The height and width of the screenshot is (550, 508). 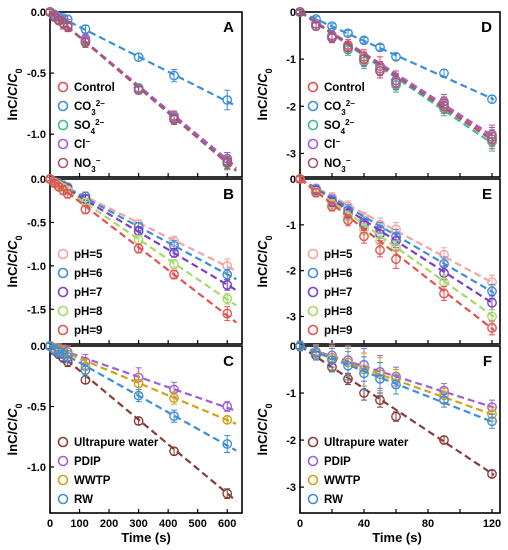 What do you see at coordinates (89, 108) in the screenshot?
I see `legend-label-A-1: CO32−` at bounding box center [89, 108].